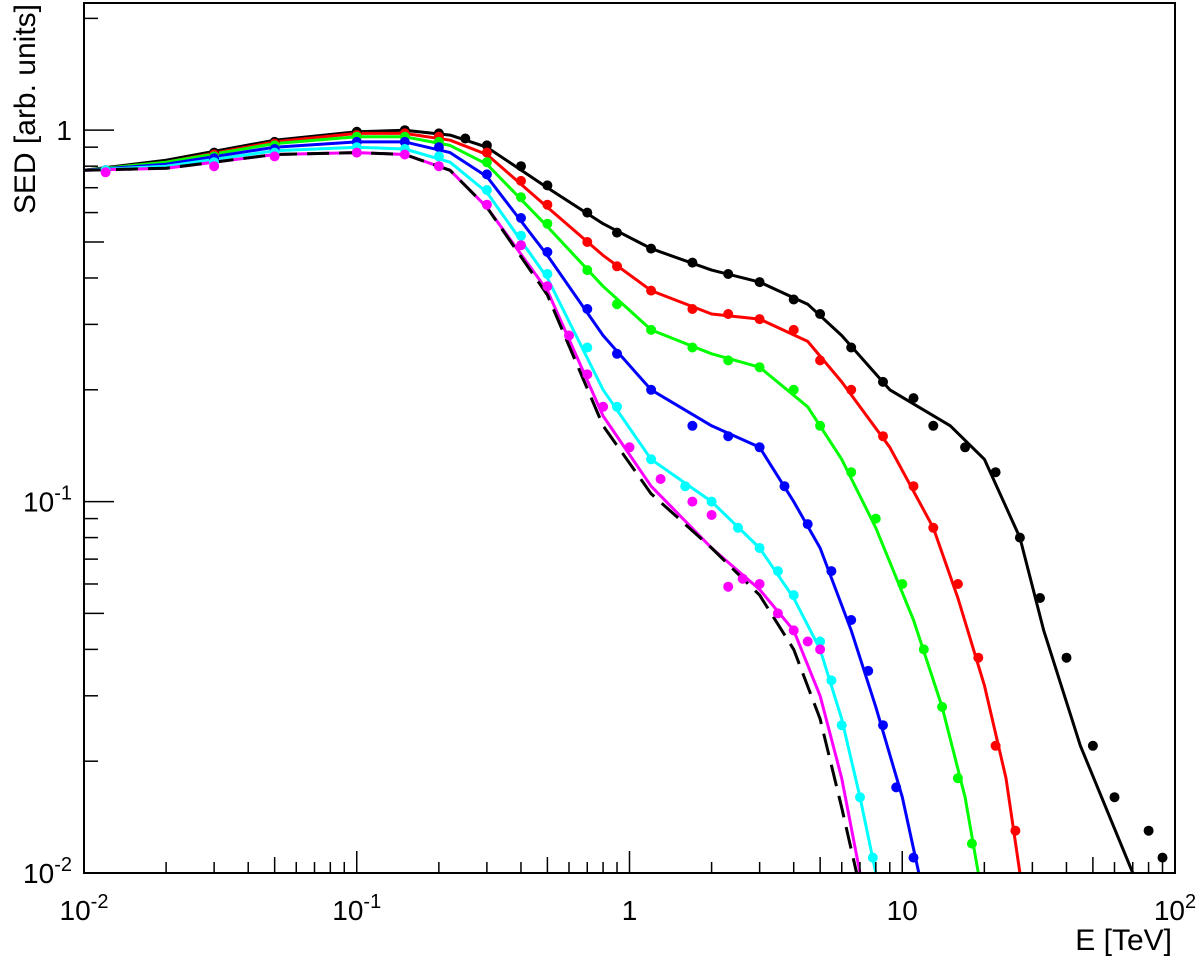 This screenshot has width=1200, height=961. Describe the element at coordinates (47, 871) in the screenshot. I see `y-tick-label-0: 10⁻²` at that location.